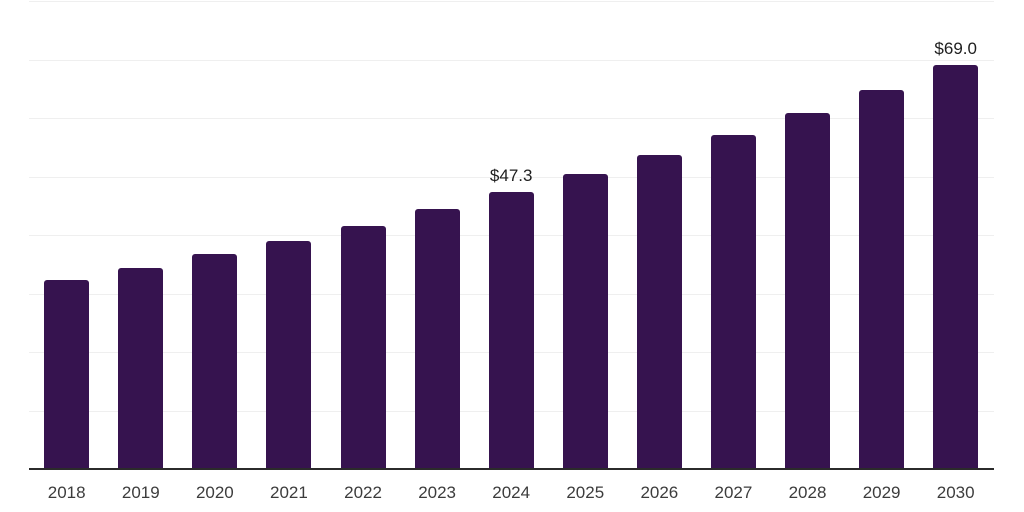 This screenshot has height=512, width=1024. I want to click on data-label-2024: $47.3, so click(511, 176).